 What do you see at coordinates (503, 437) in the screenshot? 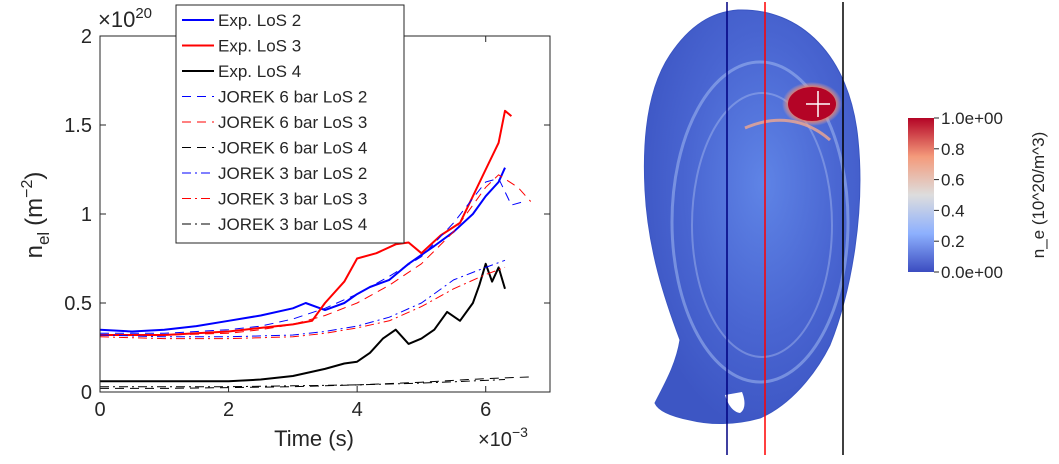
I see `x-multiplier: ×10⁻³` at bounding box center [503, 437].